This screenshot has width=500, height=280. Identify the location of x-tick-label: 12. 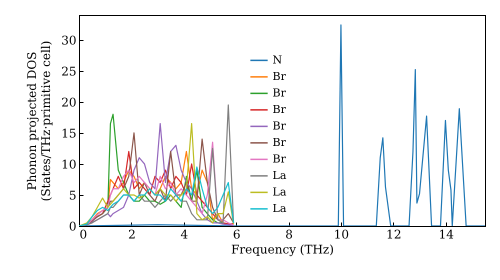
(394, 235).